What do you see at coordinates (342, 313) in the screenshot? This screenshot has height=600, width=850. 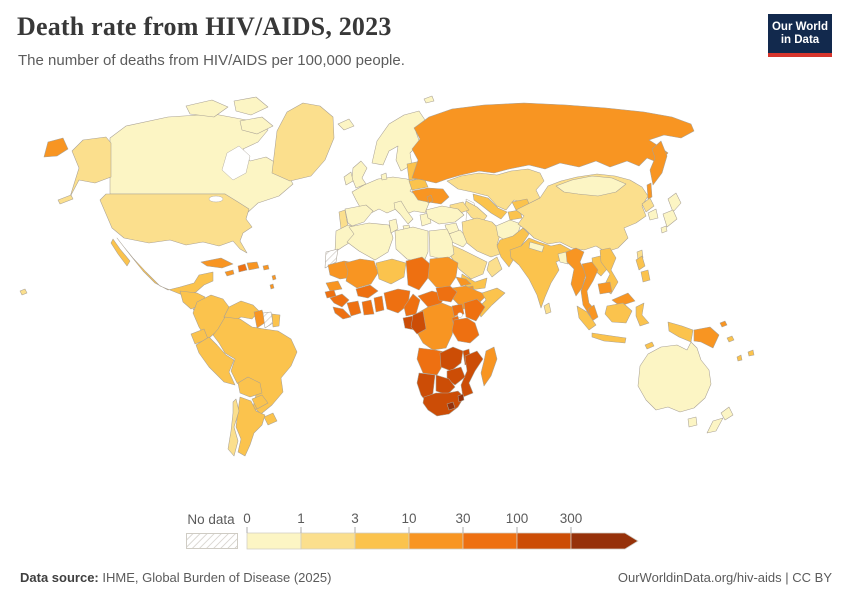 I see `country-sierra-leone-liberia` at bounding box center [342, 313].